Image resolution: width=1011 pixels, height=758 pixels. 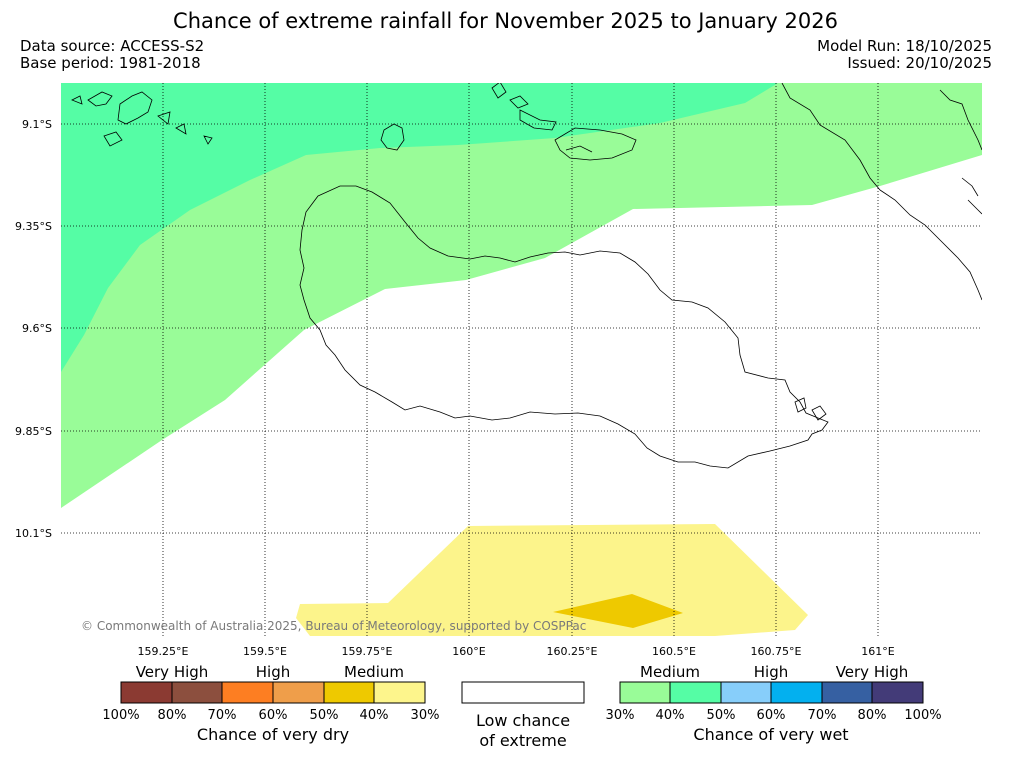 What do you see at coordinates (618, 611) in the screenshot?
I see `dry-40-50-region` at bounding box center [618, 611].